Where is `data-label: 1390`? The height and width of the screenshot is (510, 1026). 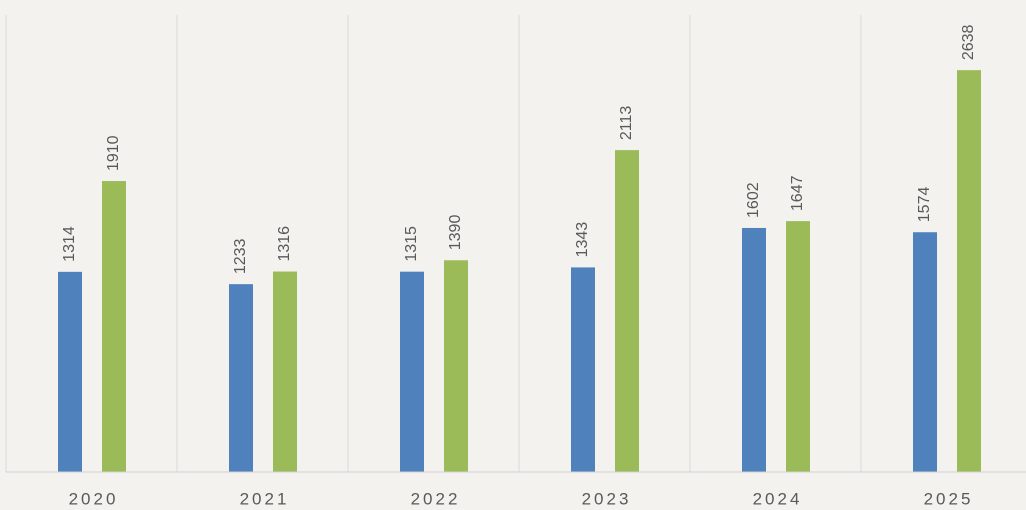 data-label: 1390 is located at coordinates (455, 233).